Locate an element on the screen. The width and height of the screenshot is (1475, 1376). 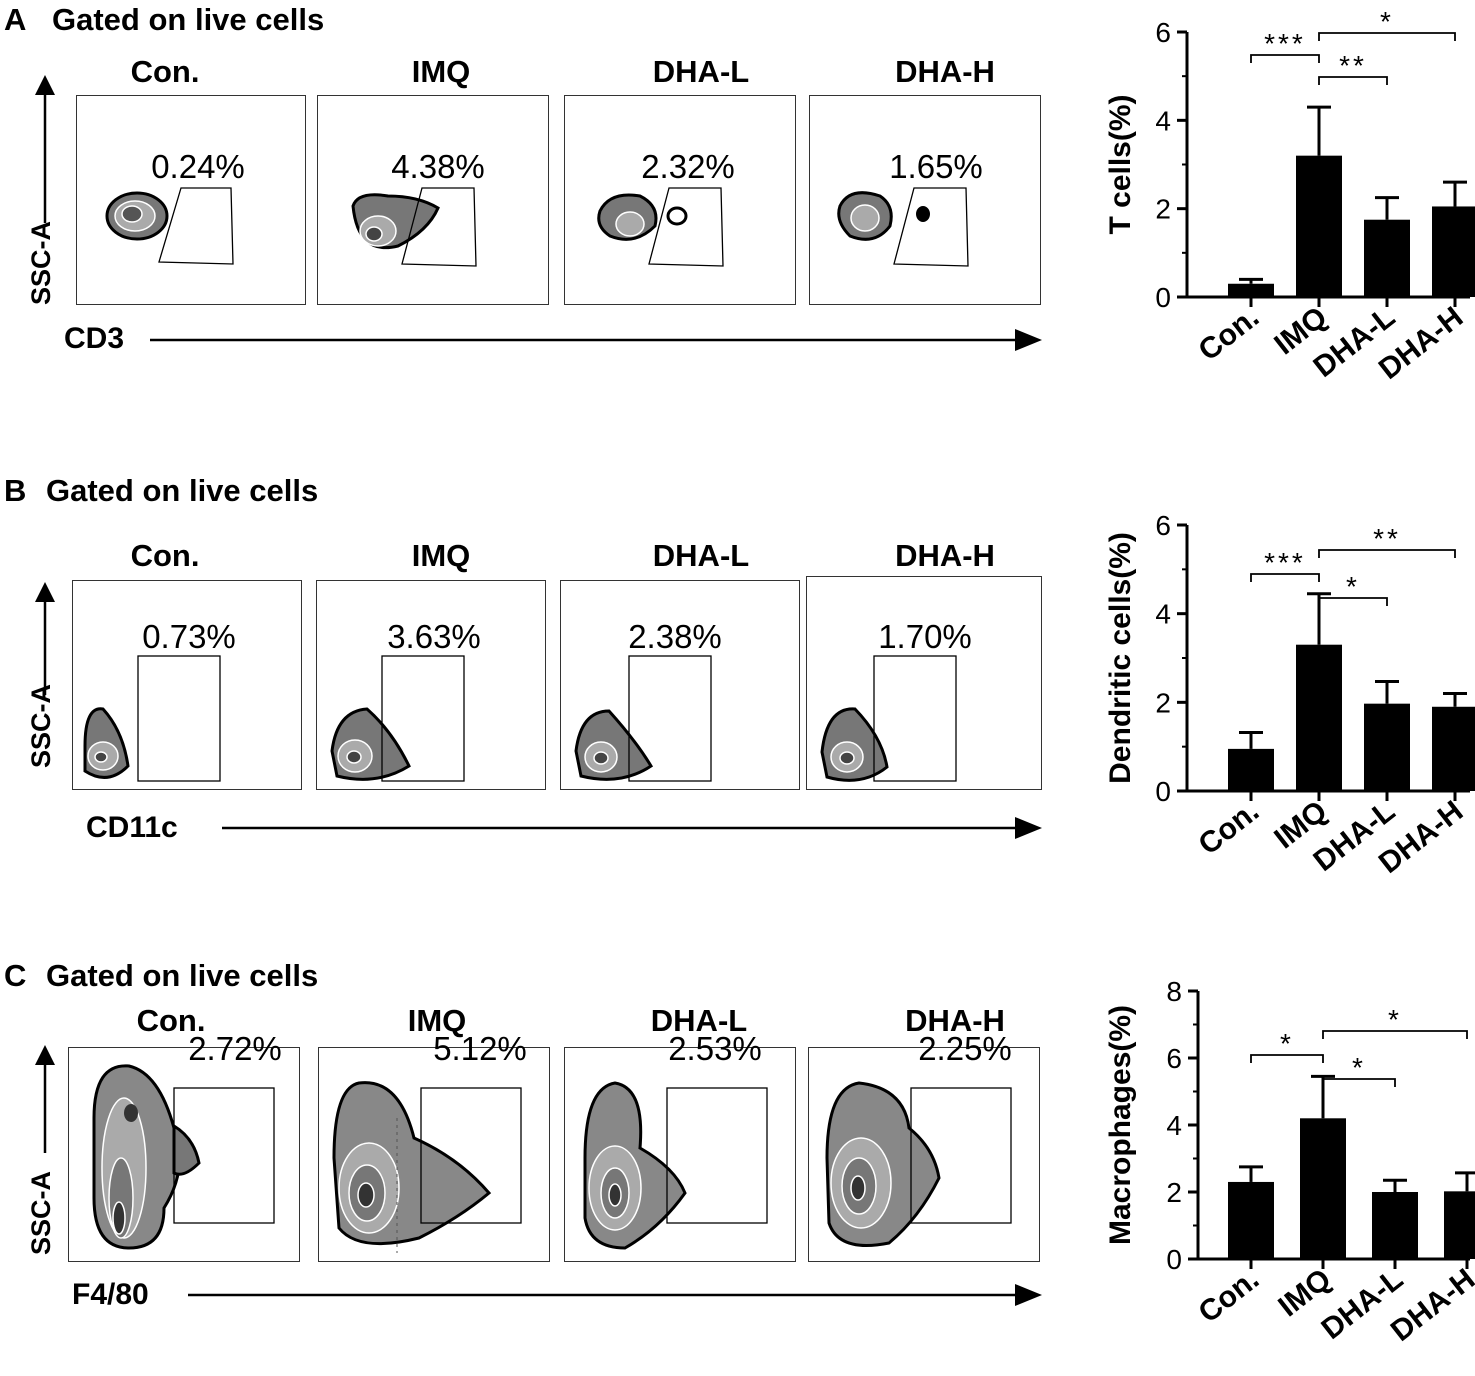
gate-percentage-dha-h: 1.70% is located at coordinates (925, 636).